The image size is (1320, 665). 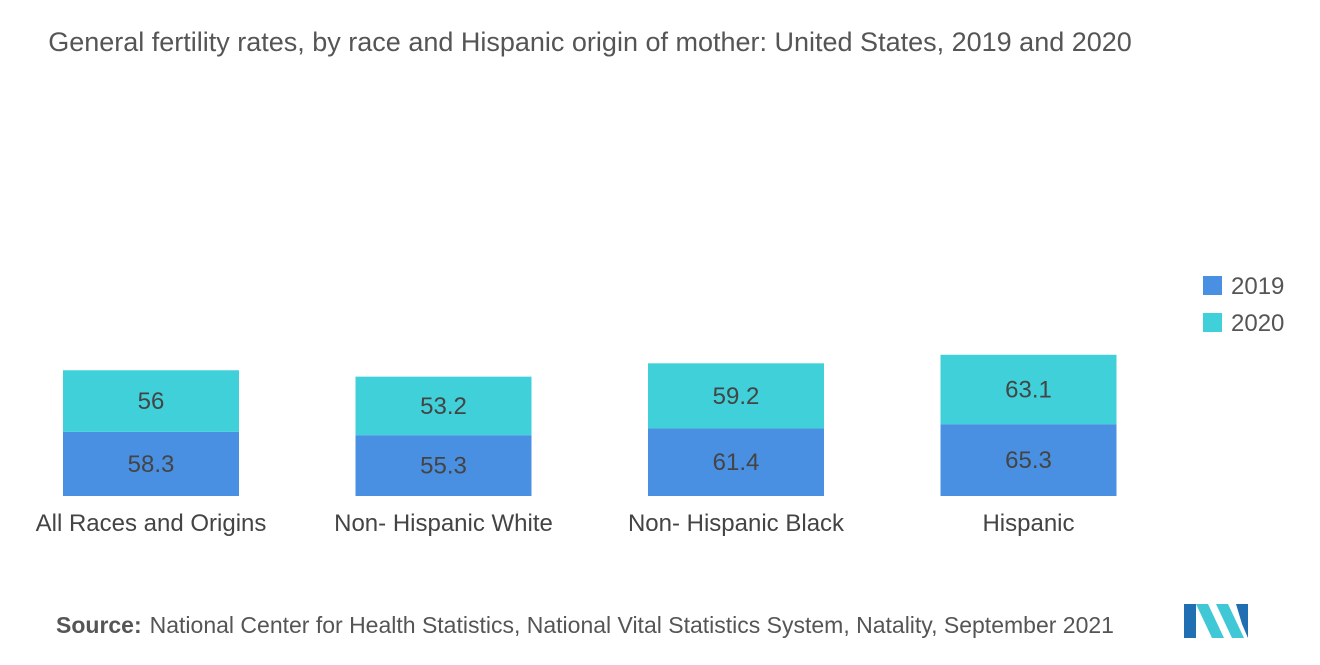 I want to click on bar-hispanic-2019, so click(x=1028, y=460).